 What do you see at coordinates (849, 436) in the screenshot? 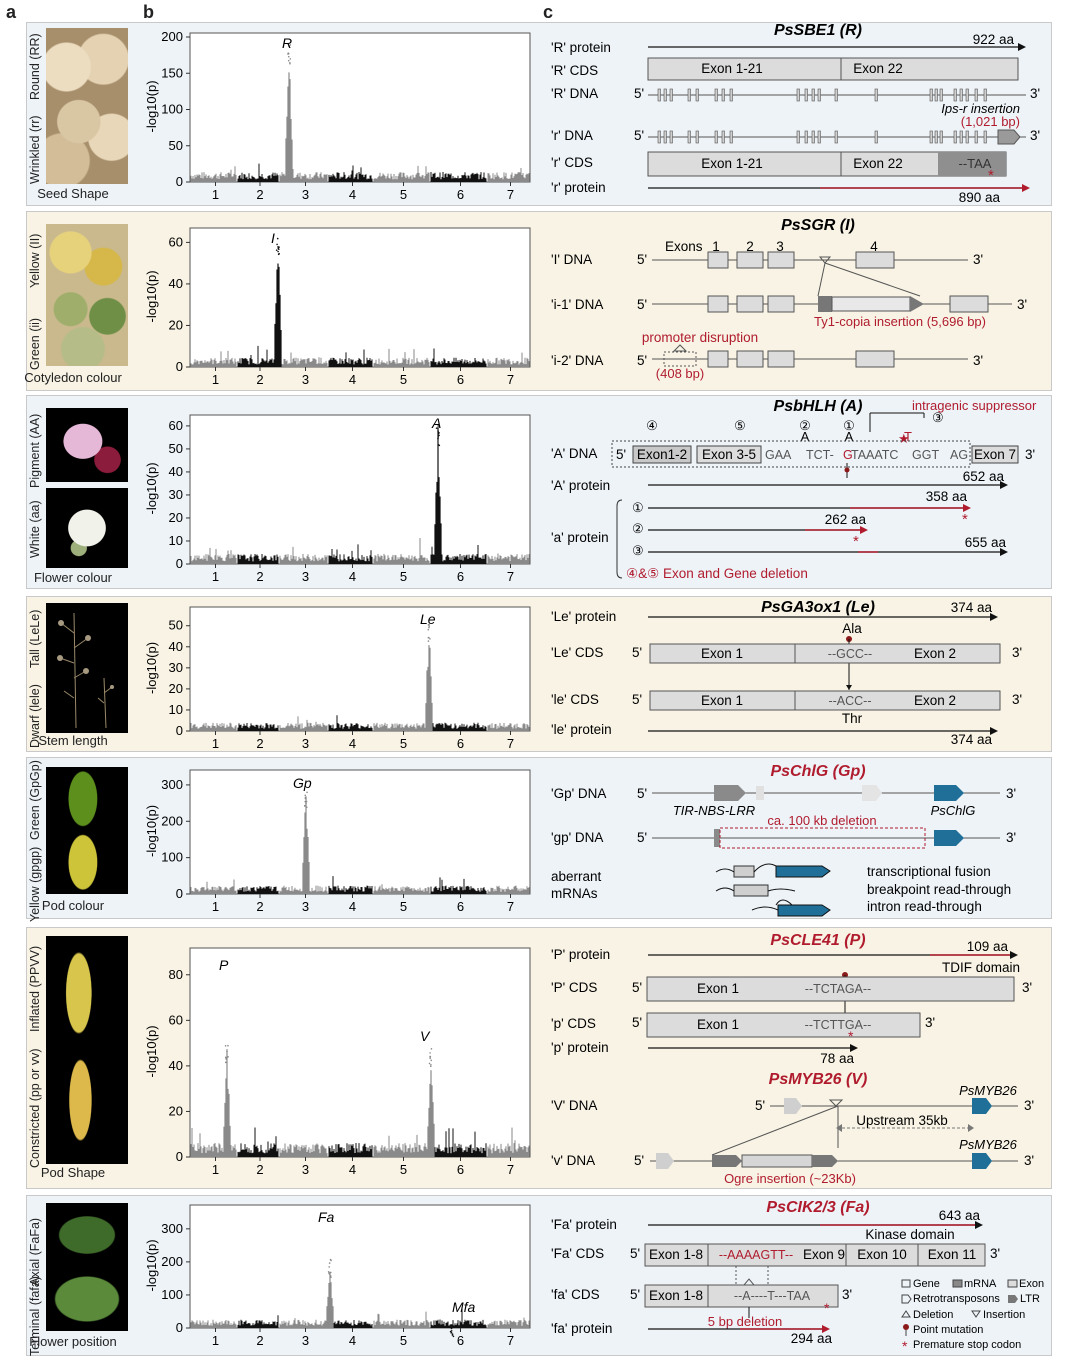
I see `A-letter-1: A` at bounding box center [849, 436].